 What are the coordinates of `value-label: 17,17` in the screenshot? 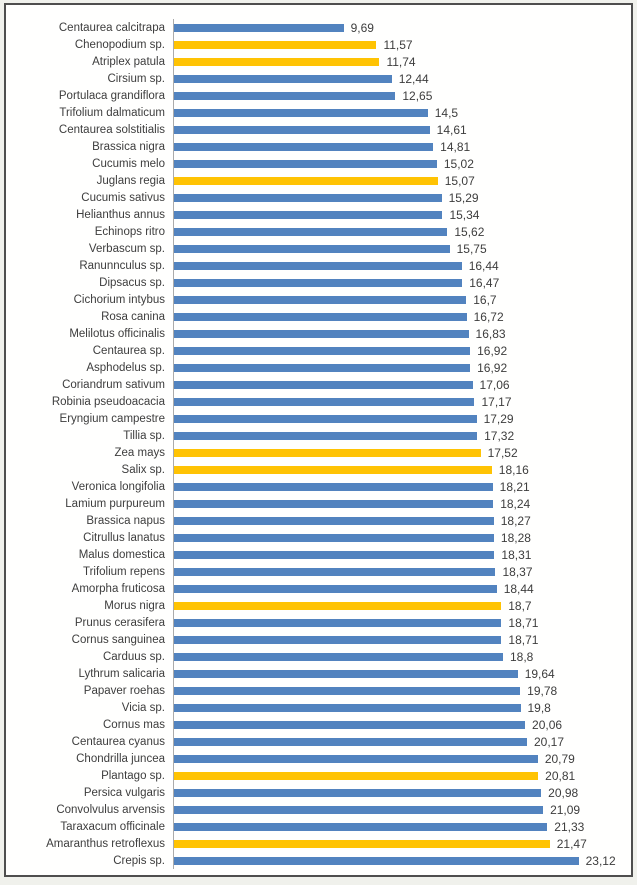 It's located at (496, 401).